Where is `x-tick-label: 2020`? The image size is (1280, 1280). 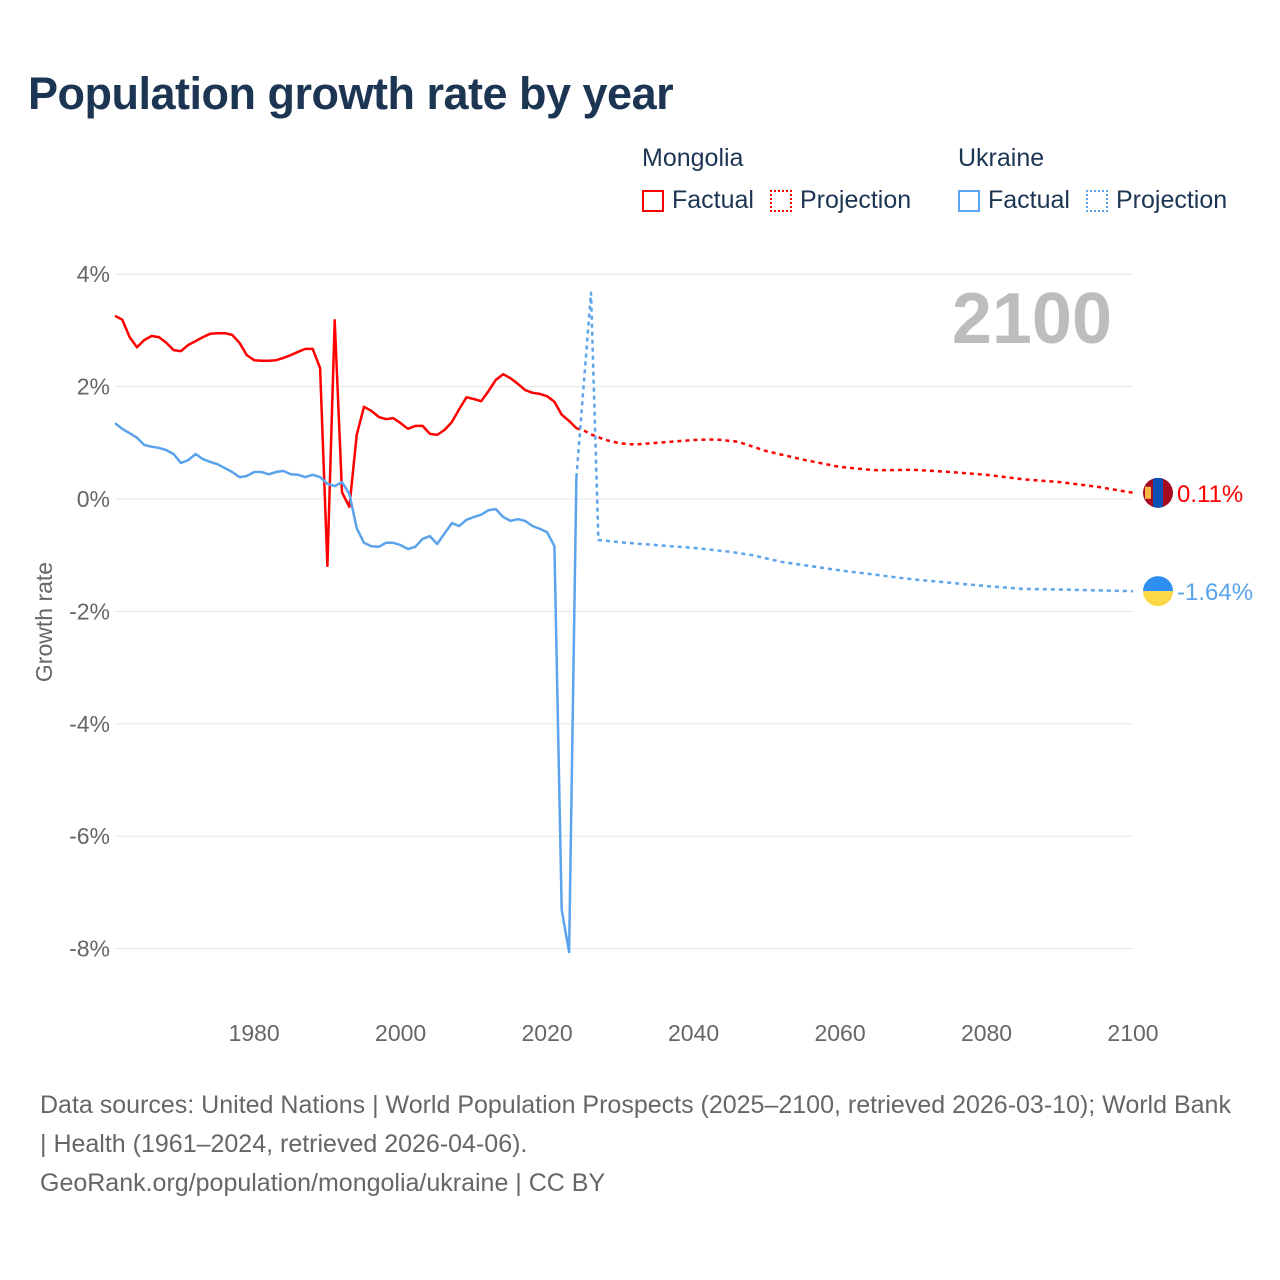 x-tick-label: 2020 is located at coordinates (547, 1033).